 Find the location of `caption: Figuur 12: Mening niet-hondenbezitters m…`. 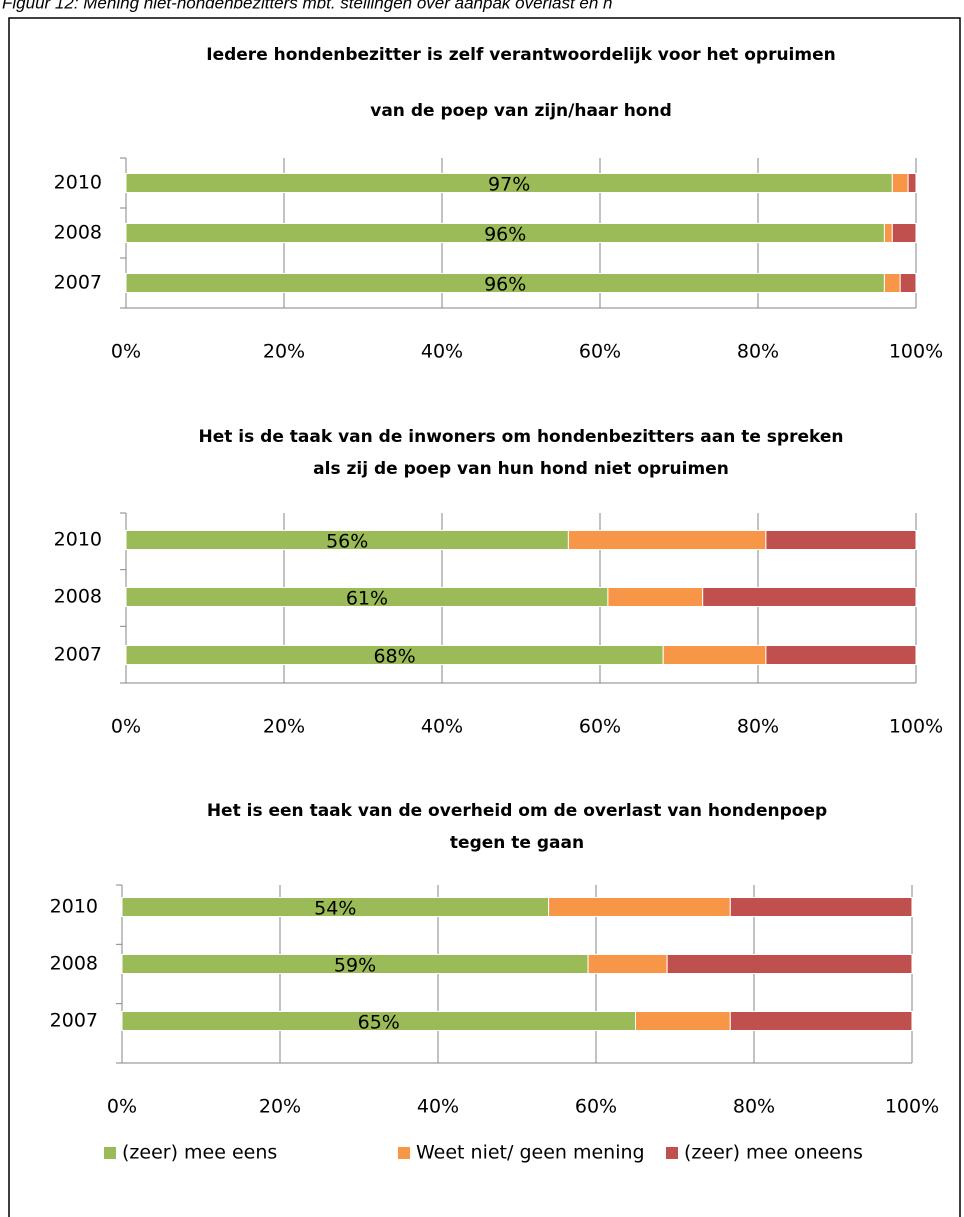

caption: Figuur 12: Mening niet-hondenbezitters m… is located at coordinates (307, 6).